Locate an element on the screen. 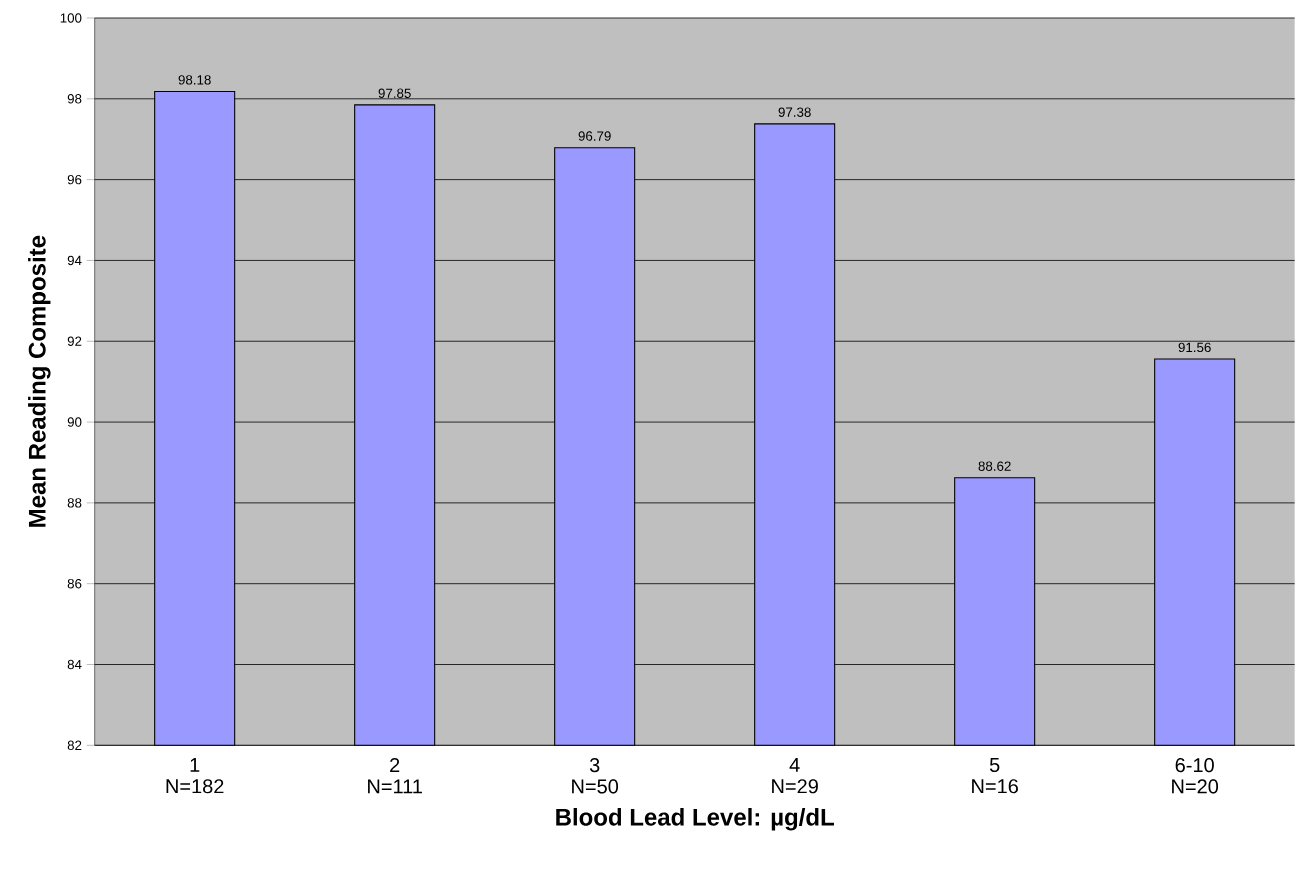 This screenshot has width=1300, height=878. y-tick-label: 100 is located at coordinates (71, 18).